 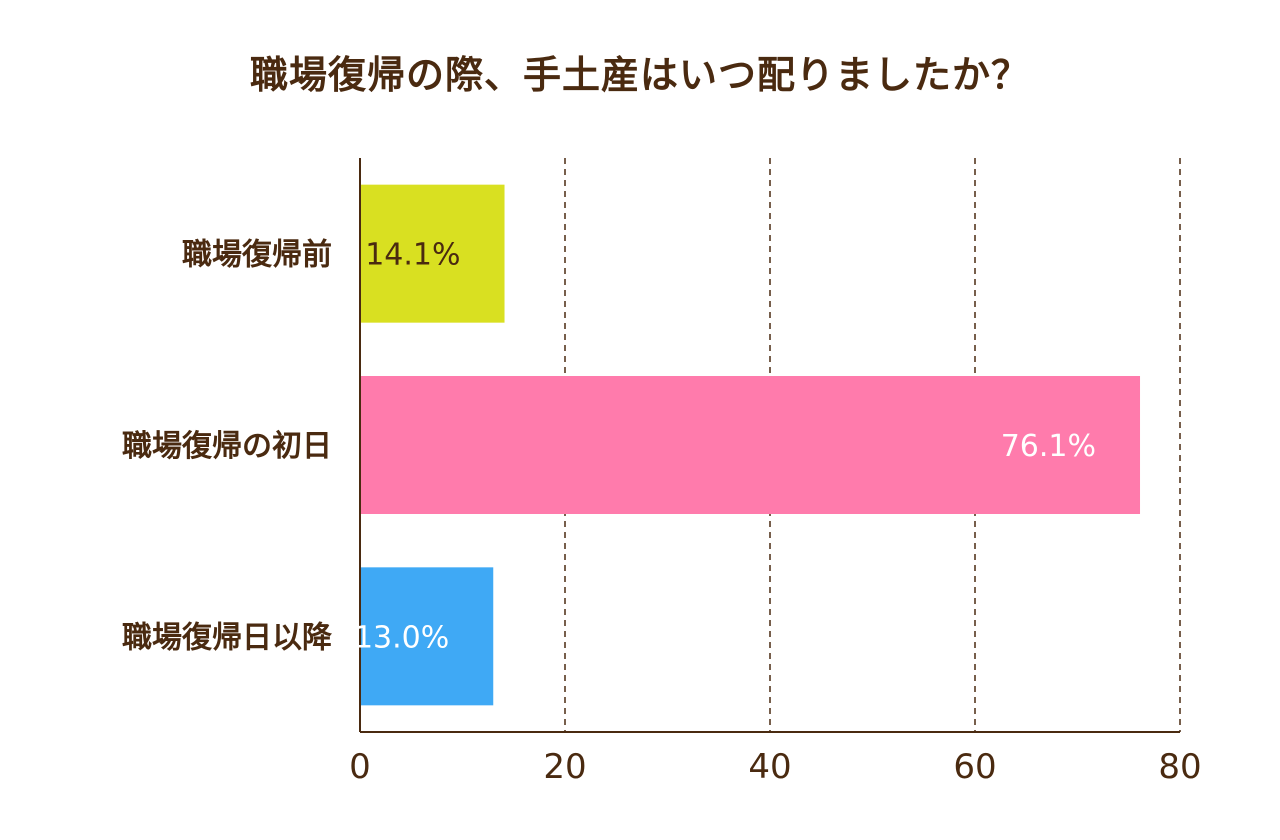 What do you see at coordinates (1048, 446) in the screenshot?
I see `value-label-2: 76.1%` at bounding box center [1048, 446].